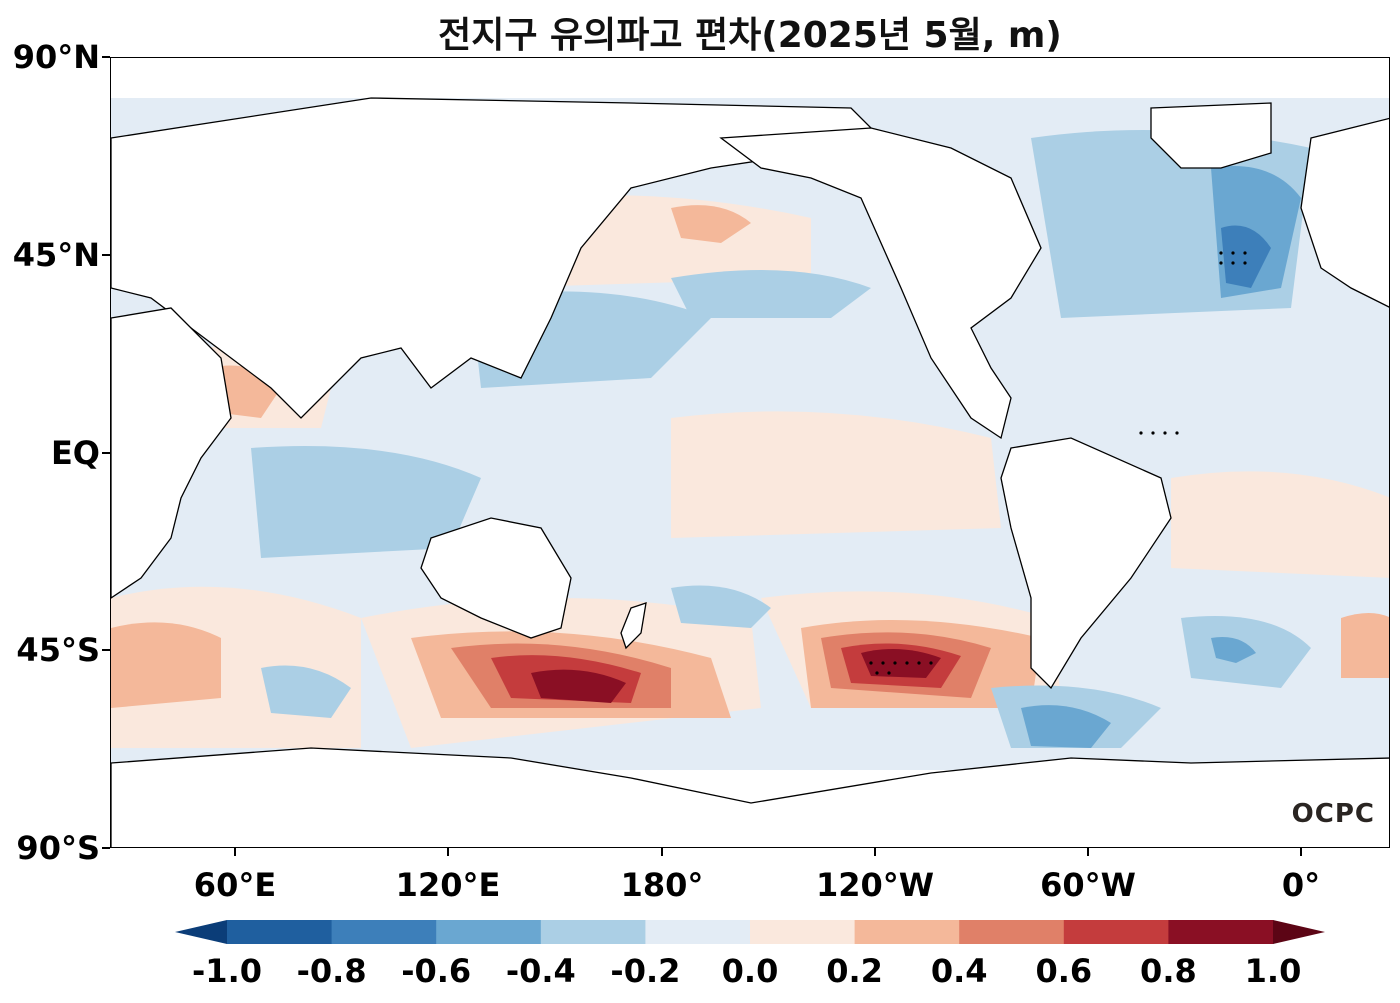 The image size is (1400, 1003). What do you see at coordinates (496, 578) in the screenshot?
I see `australia-land` at bounding box center [496, 578].